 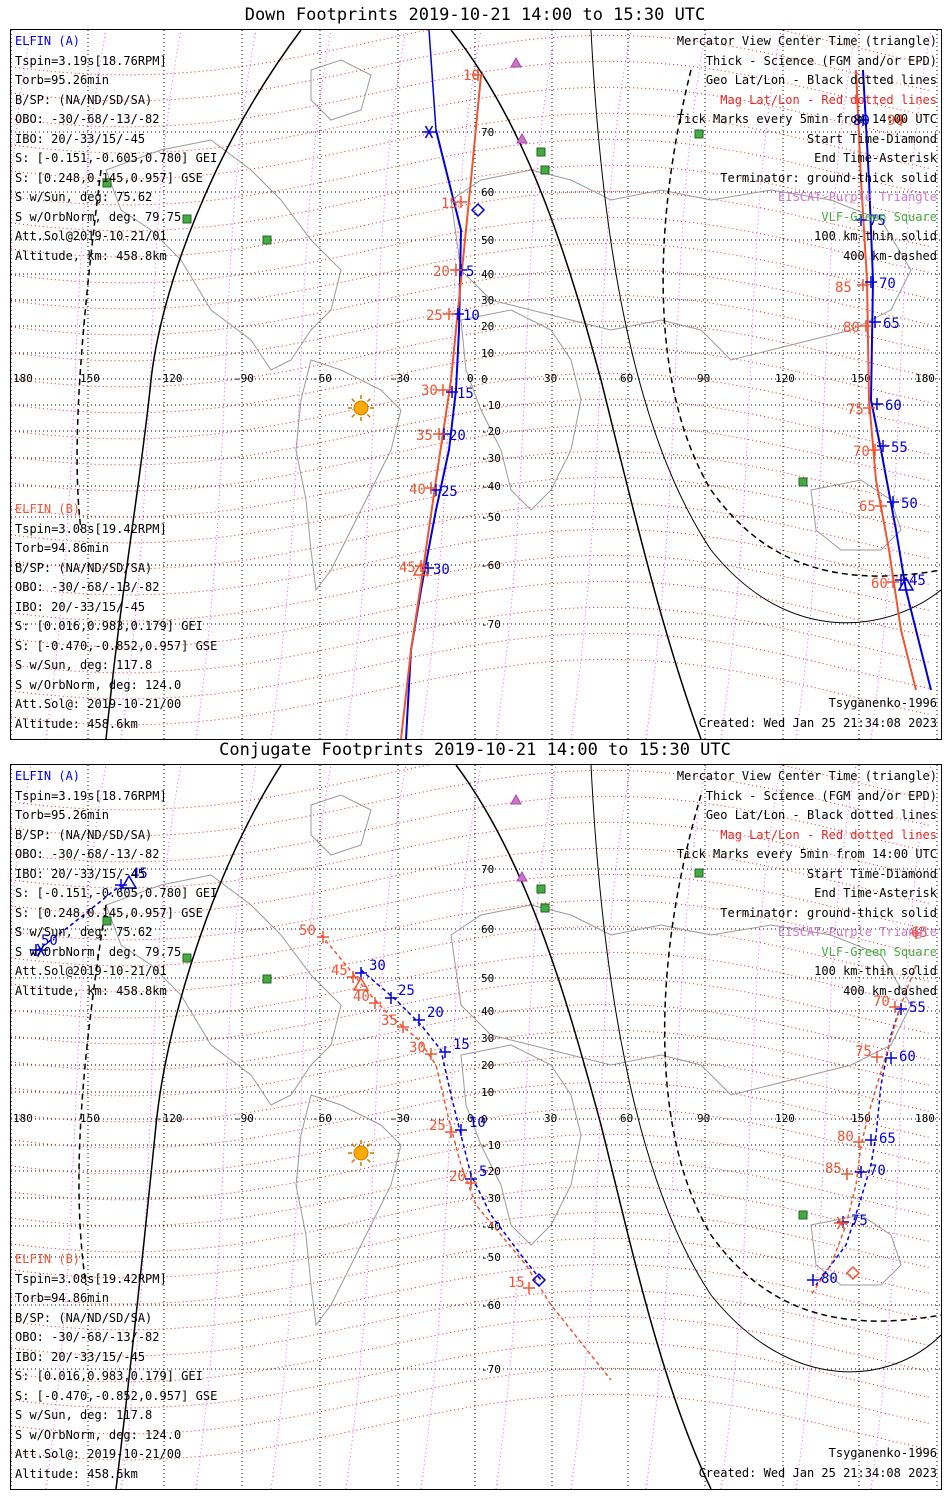 What do you see at coordinates (307, 931) in the screenshot?
I see `elfin-b-track-label: 50` at bounding box center [307, 931].